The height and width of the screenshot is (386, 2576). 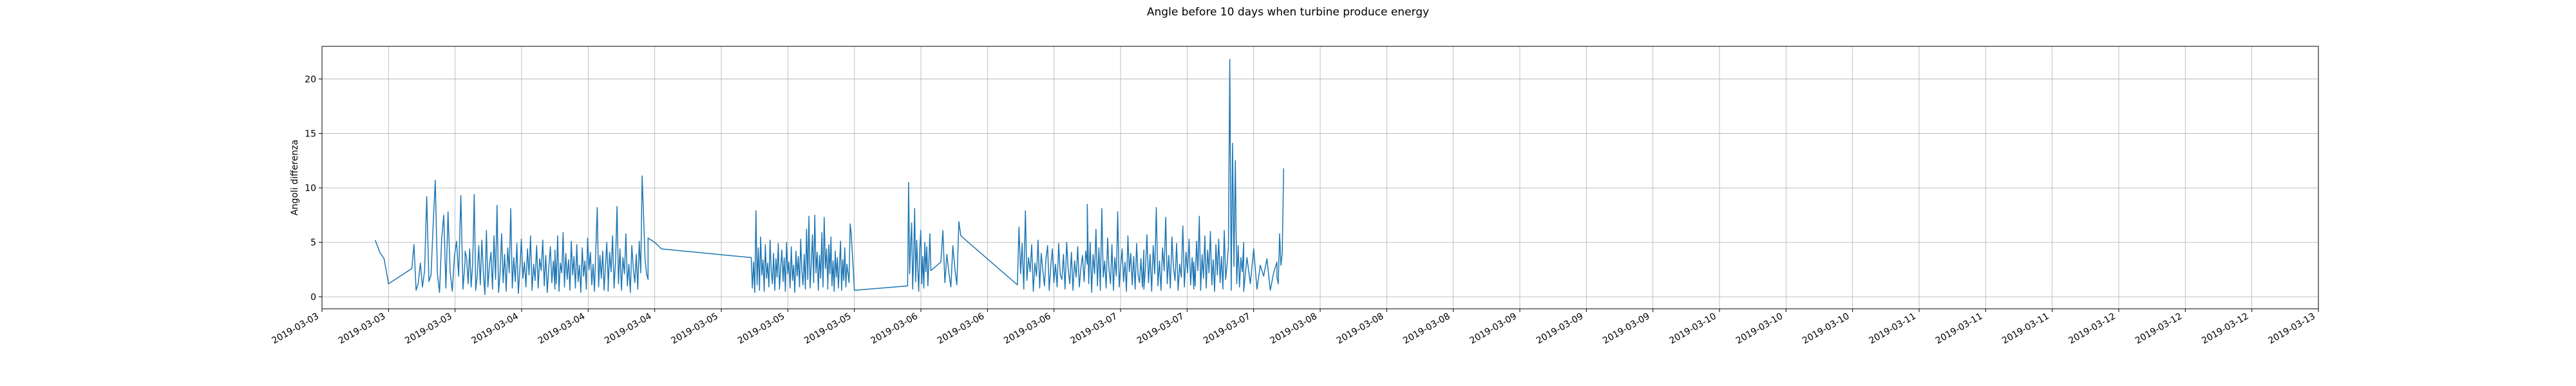 What do you see at coordinates (310, 188) in the screenshot?
I see `y-tick-label: 10` at bounding box center [310, 188].